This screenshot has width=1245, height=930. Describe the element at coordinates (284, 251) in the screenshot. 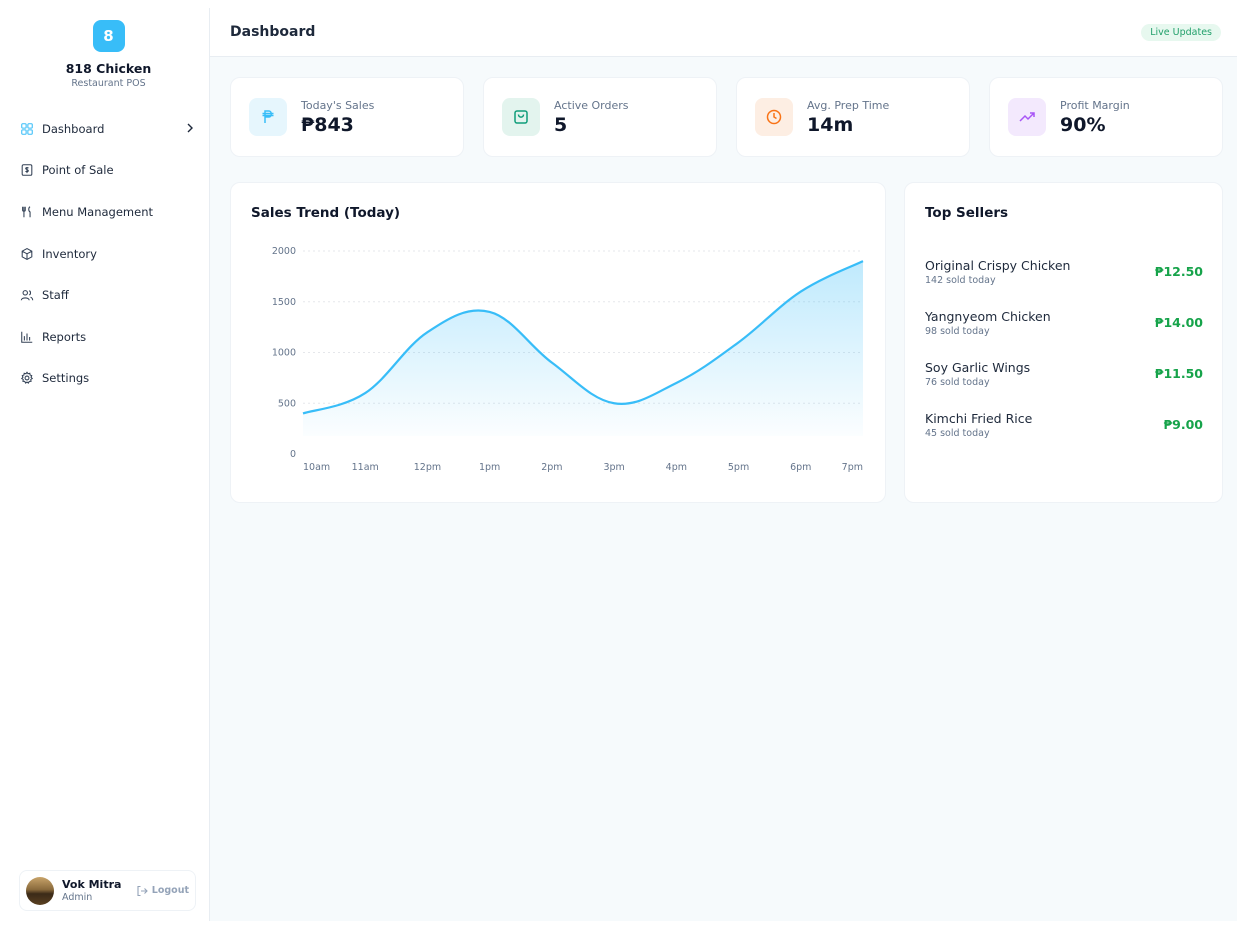

I see `y-tick-label: 2000` at that location.